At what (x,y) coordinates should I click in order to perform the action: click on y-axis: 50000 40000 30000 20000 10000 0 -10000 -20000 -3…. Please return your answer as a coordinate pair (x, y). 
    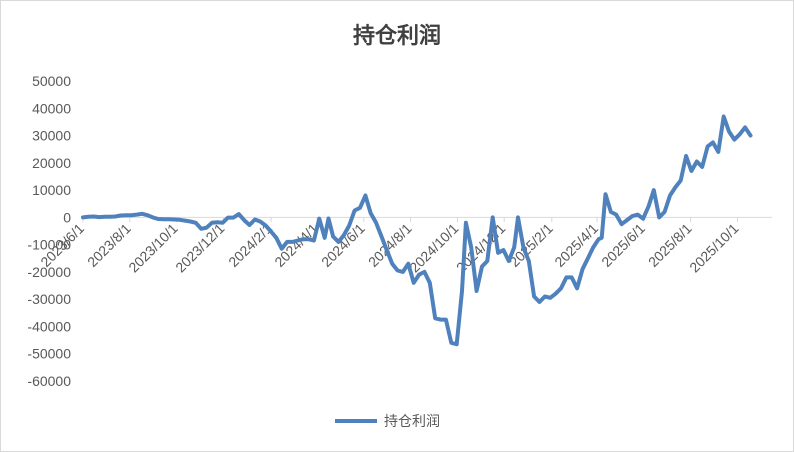
    Looking at the image, I should click on (49, 231).